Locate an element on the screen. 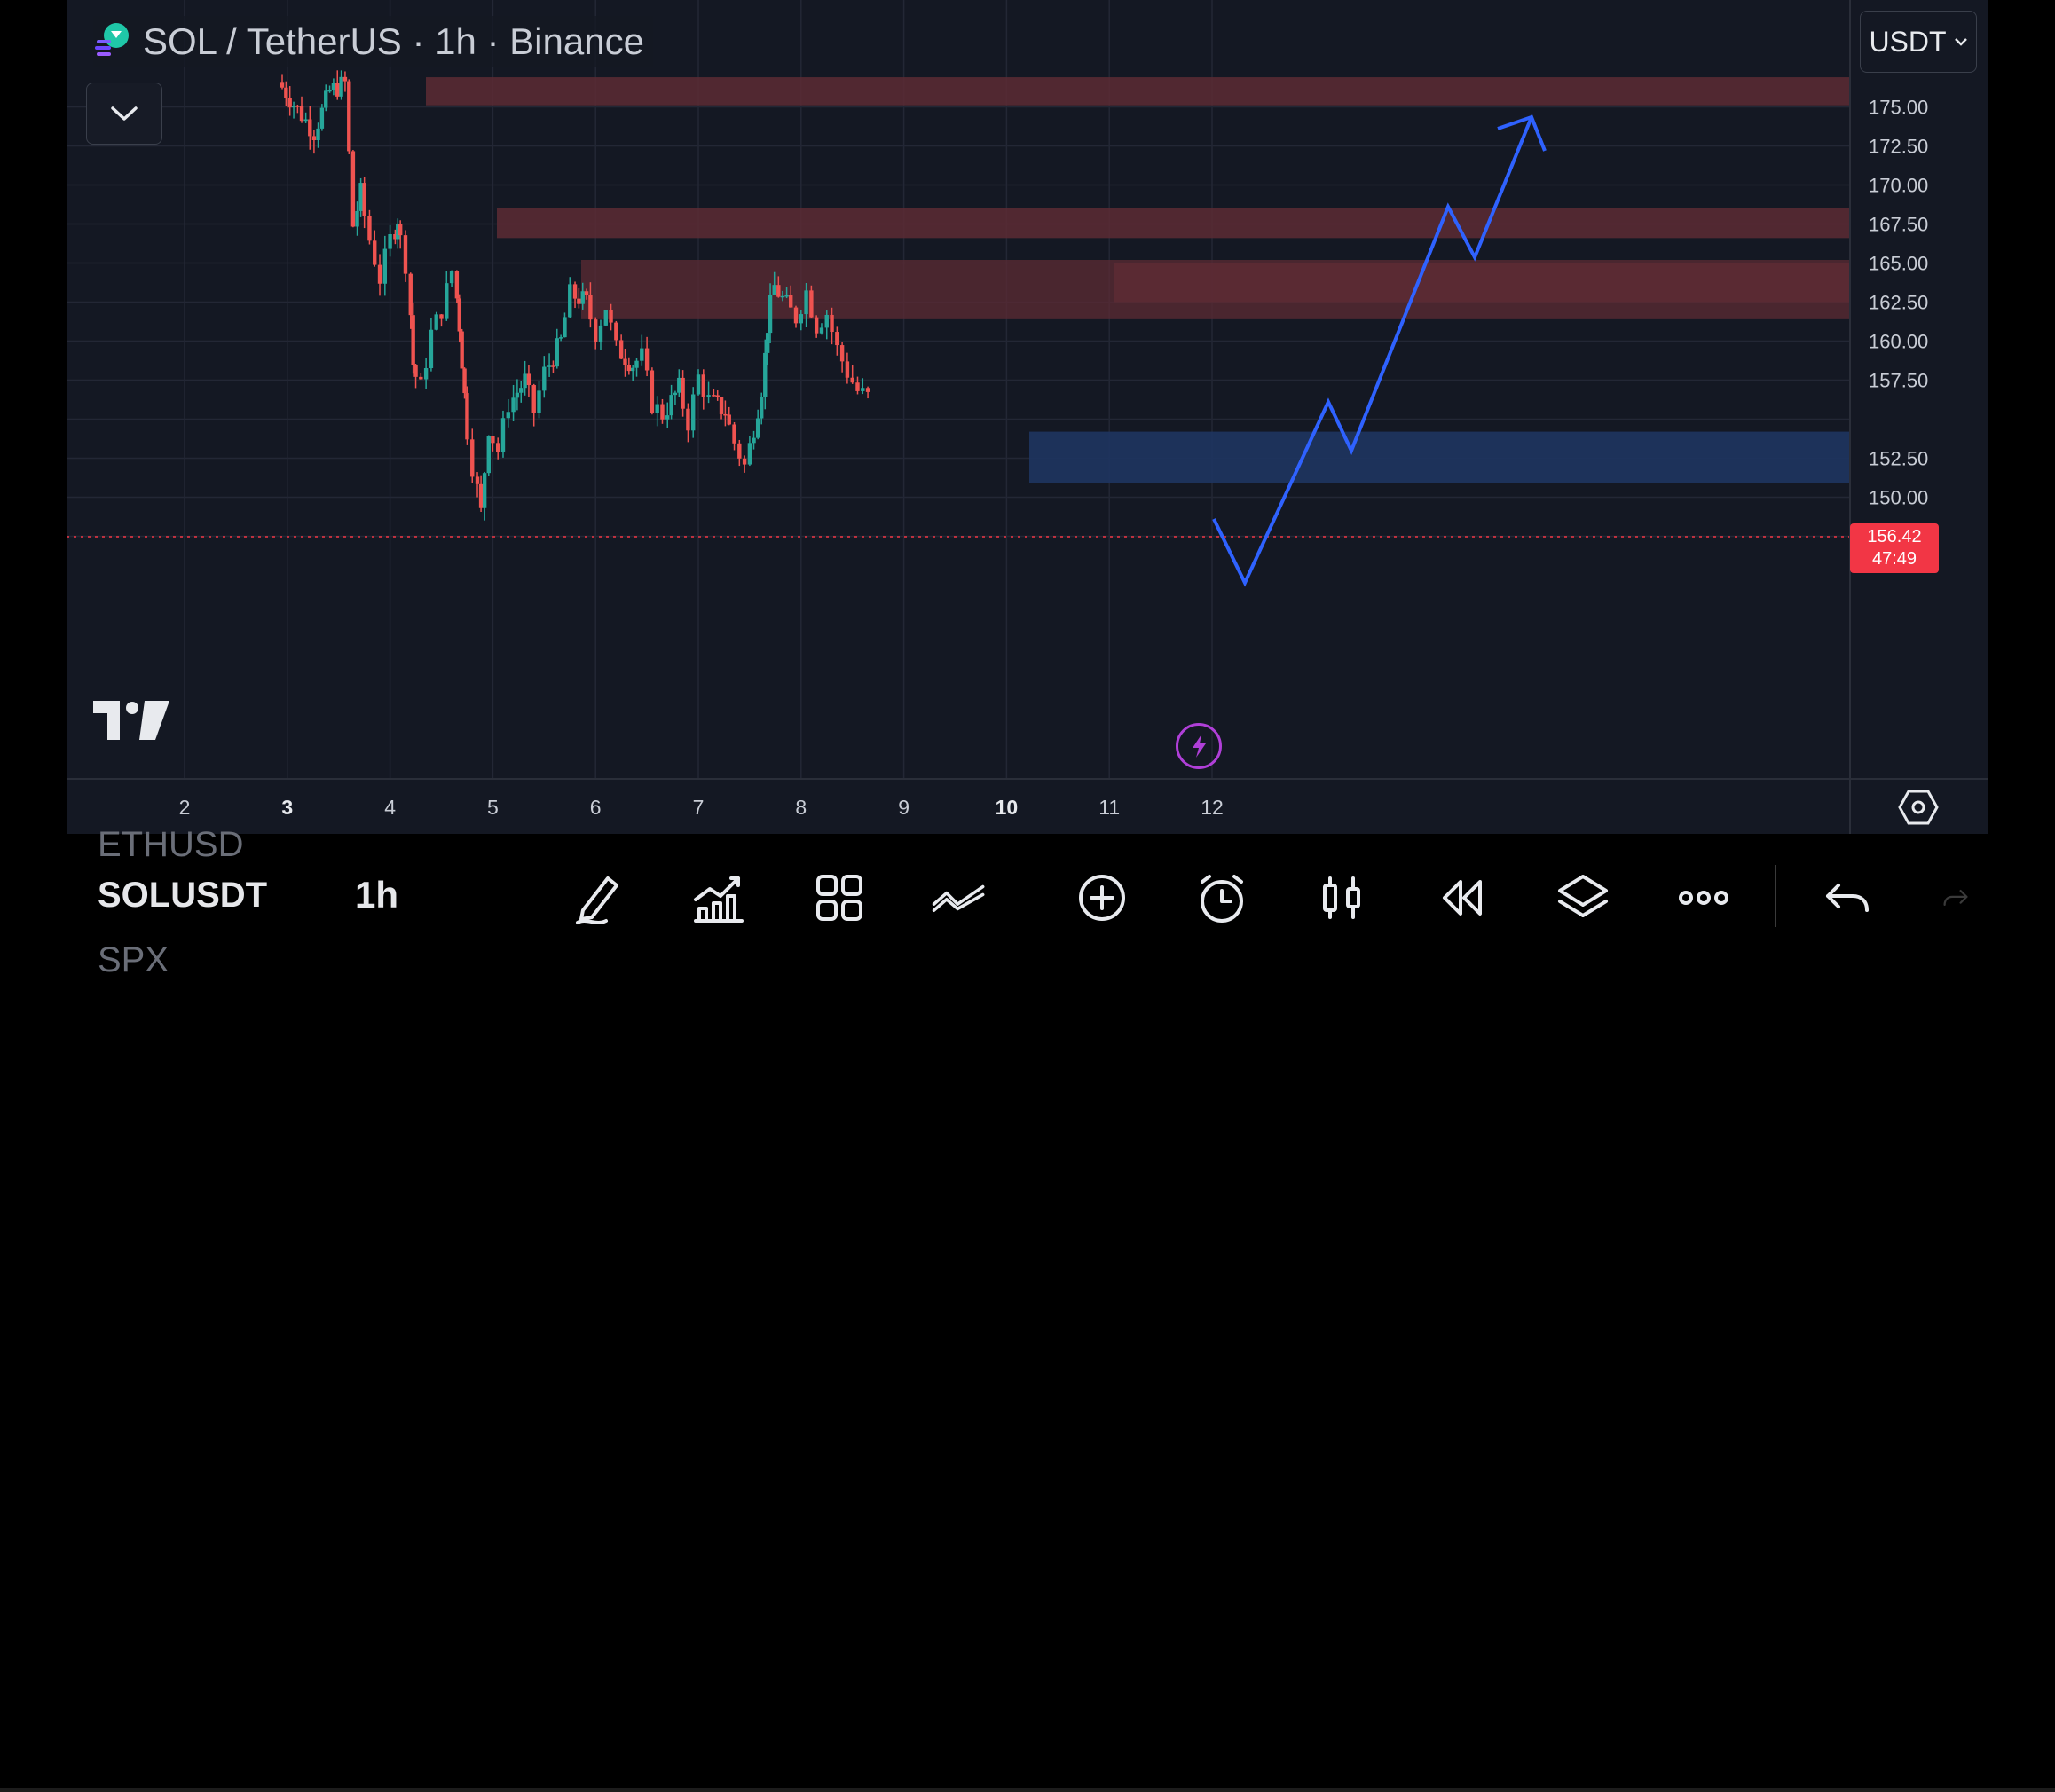 This screenshot has width=2055, height=1792. time-tick-label: 3 is located at coordinates (287, 807).